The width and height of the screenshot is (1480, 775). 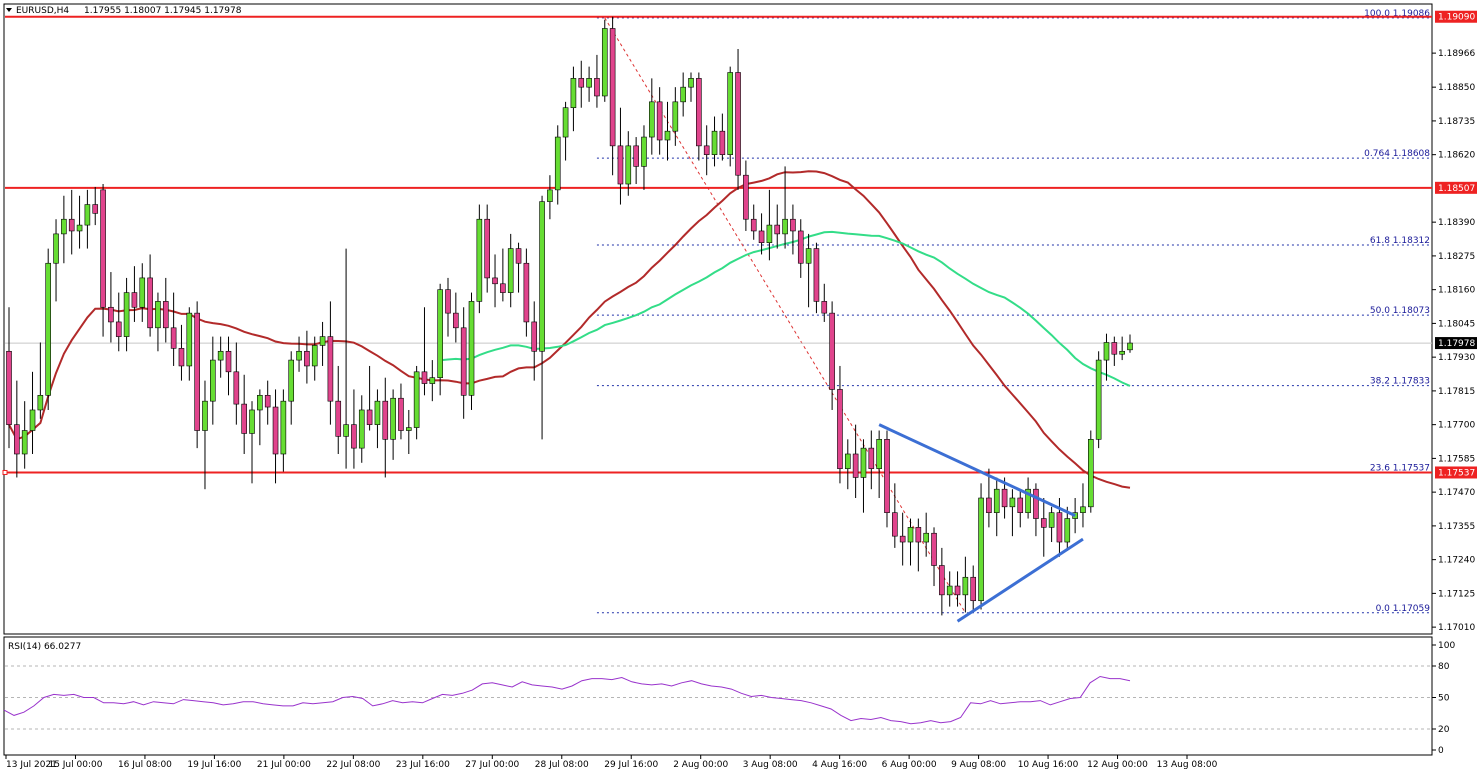 What do you see at coordinates (1456, 187) in the screenshot?
I see `level-price-tag` at bounding box center [1456, 187].